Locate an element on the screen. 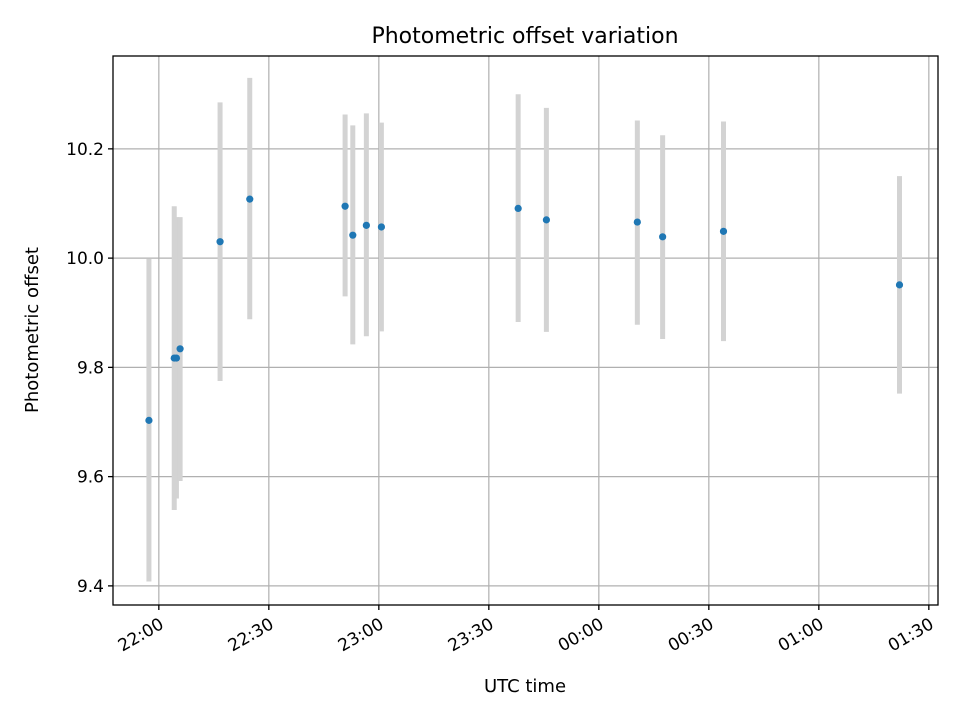  y-ticks: 9.4 9.6 9.8 10.0 10.2 is located at coordinates (89, 368).